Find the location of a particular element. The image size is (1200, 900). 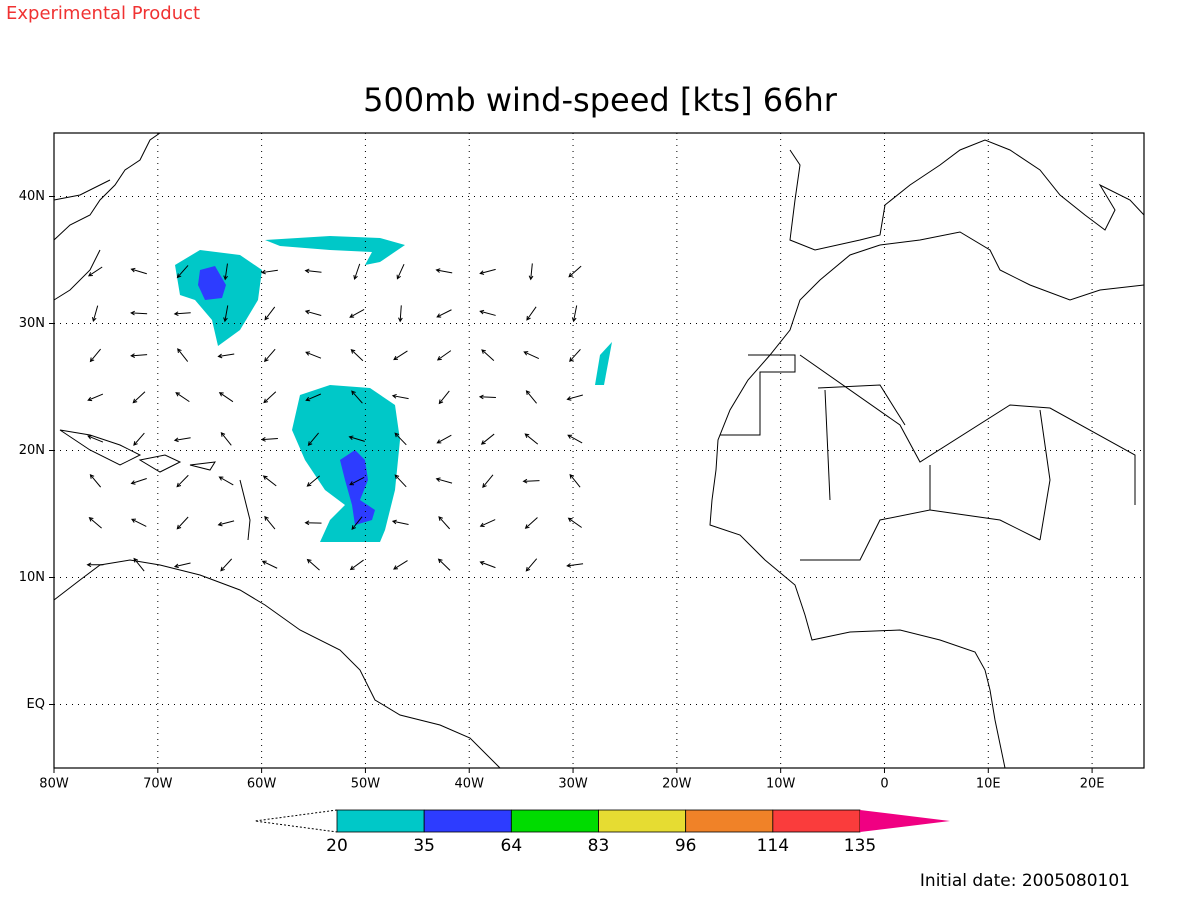

x-tick-label: 50W is located at coordinates (366, 784).